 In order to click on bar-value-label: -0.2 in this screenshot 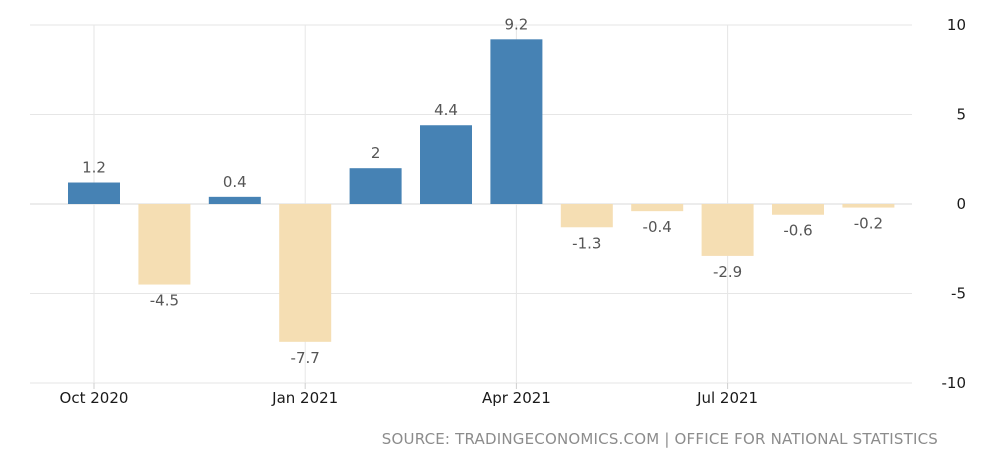, I will do `click(868, 224)`.